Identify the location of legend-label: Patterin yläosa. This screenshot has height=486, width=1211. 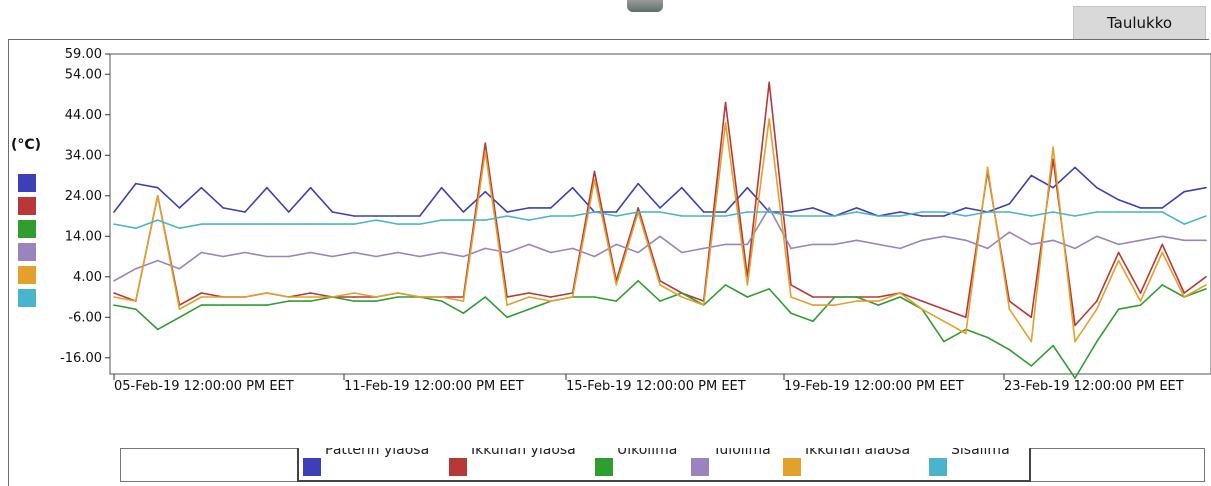
(377, 453).